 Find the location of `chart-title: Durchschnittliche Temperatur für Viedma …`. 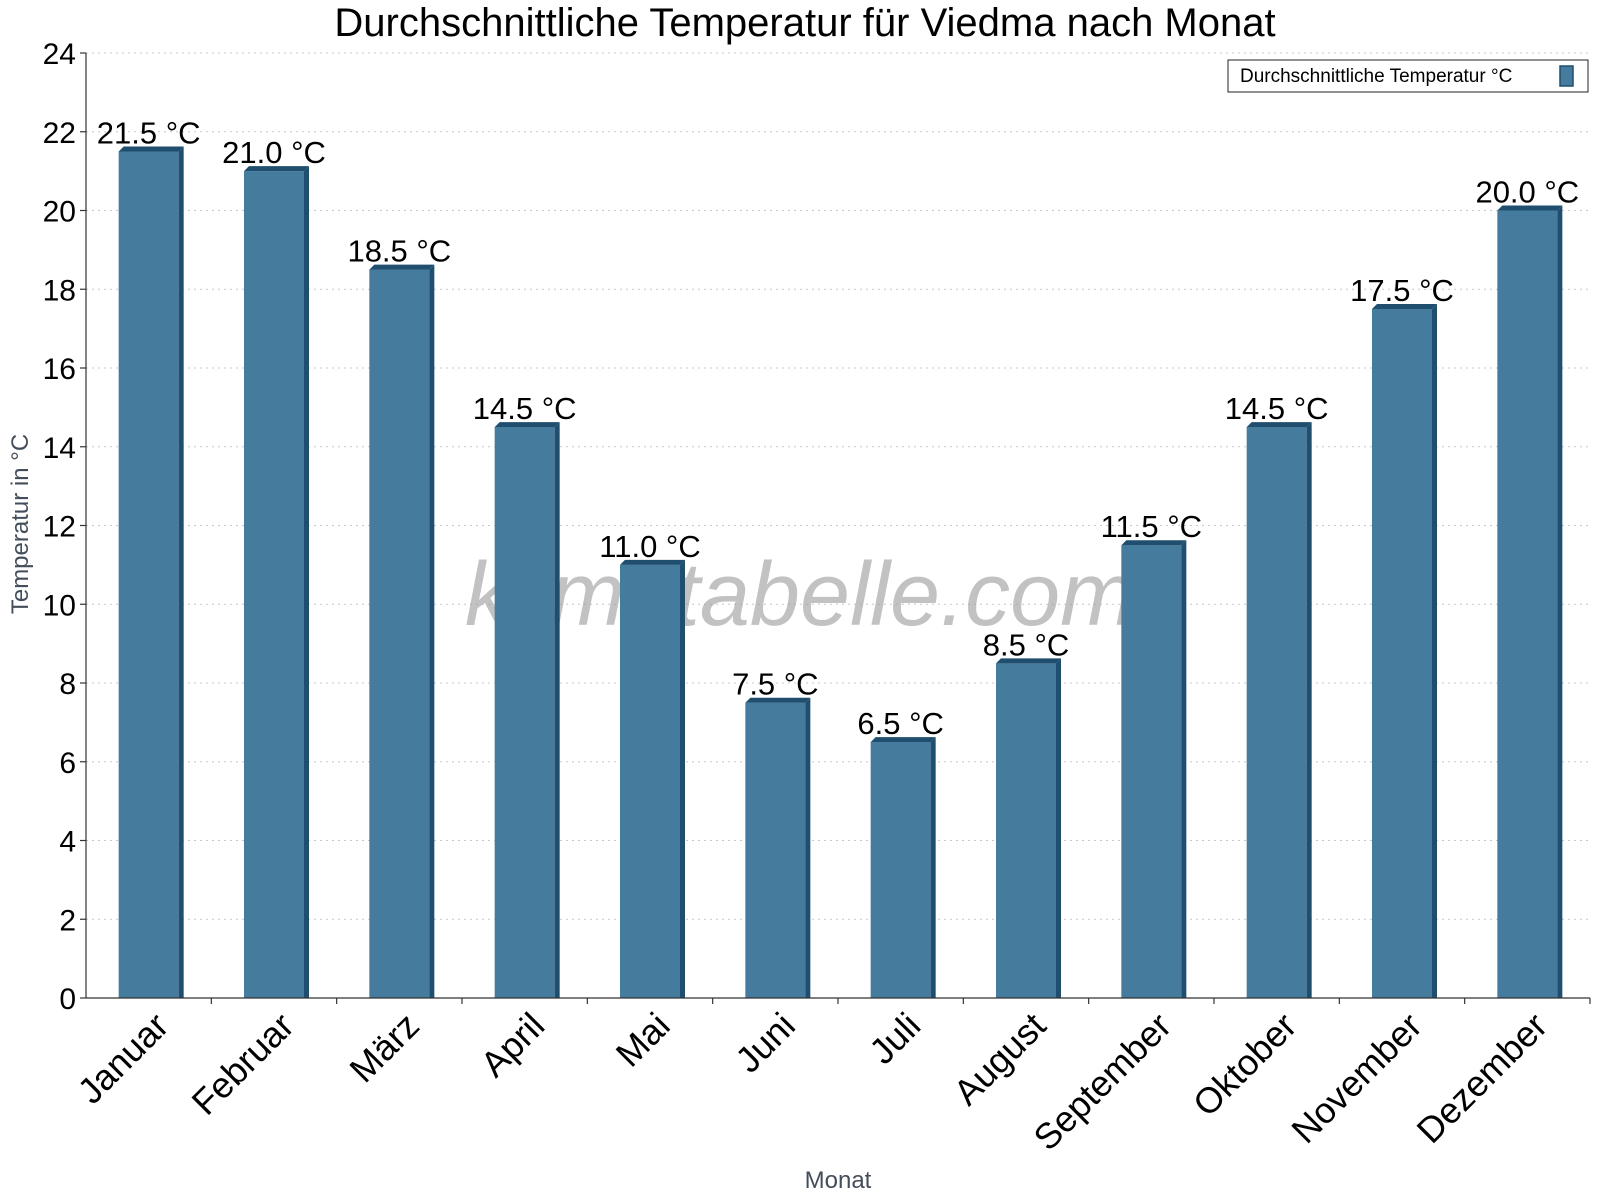

chart-title: Durchschnittliche Temperatur für Viedma … is located at coordinates (804, 23).